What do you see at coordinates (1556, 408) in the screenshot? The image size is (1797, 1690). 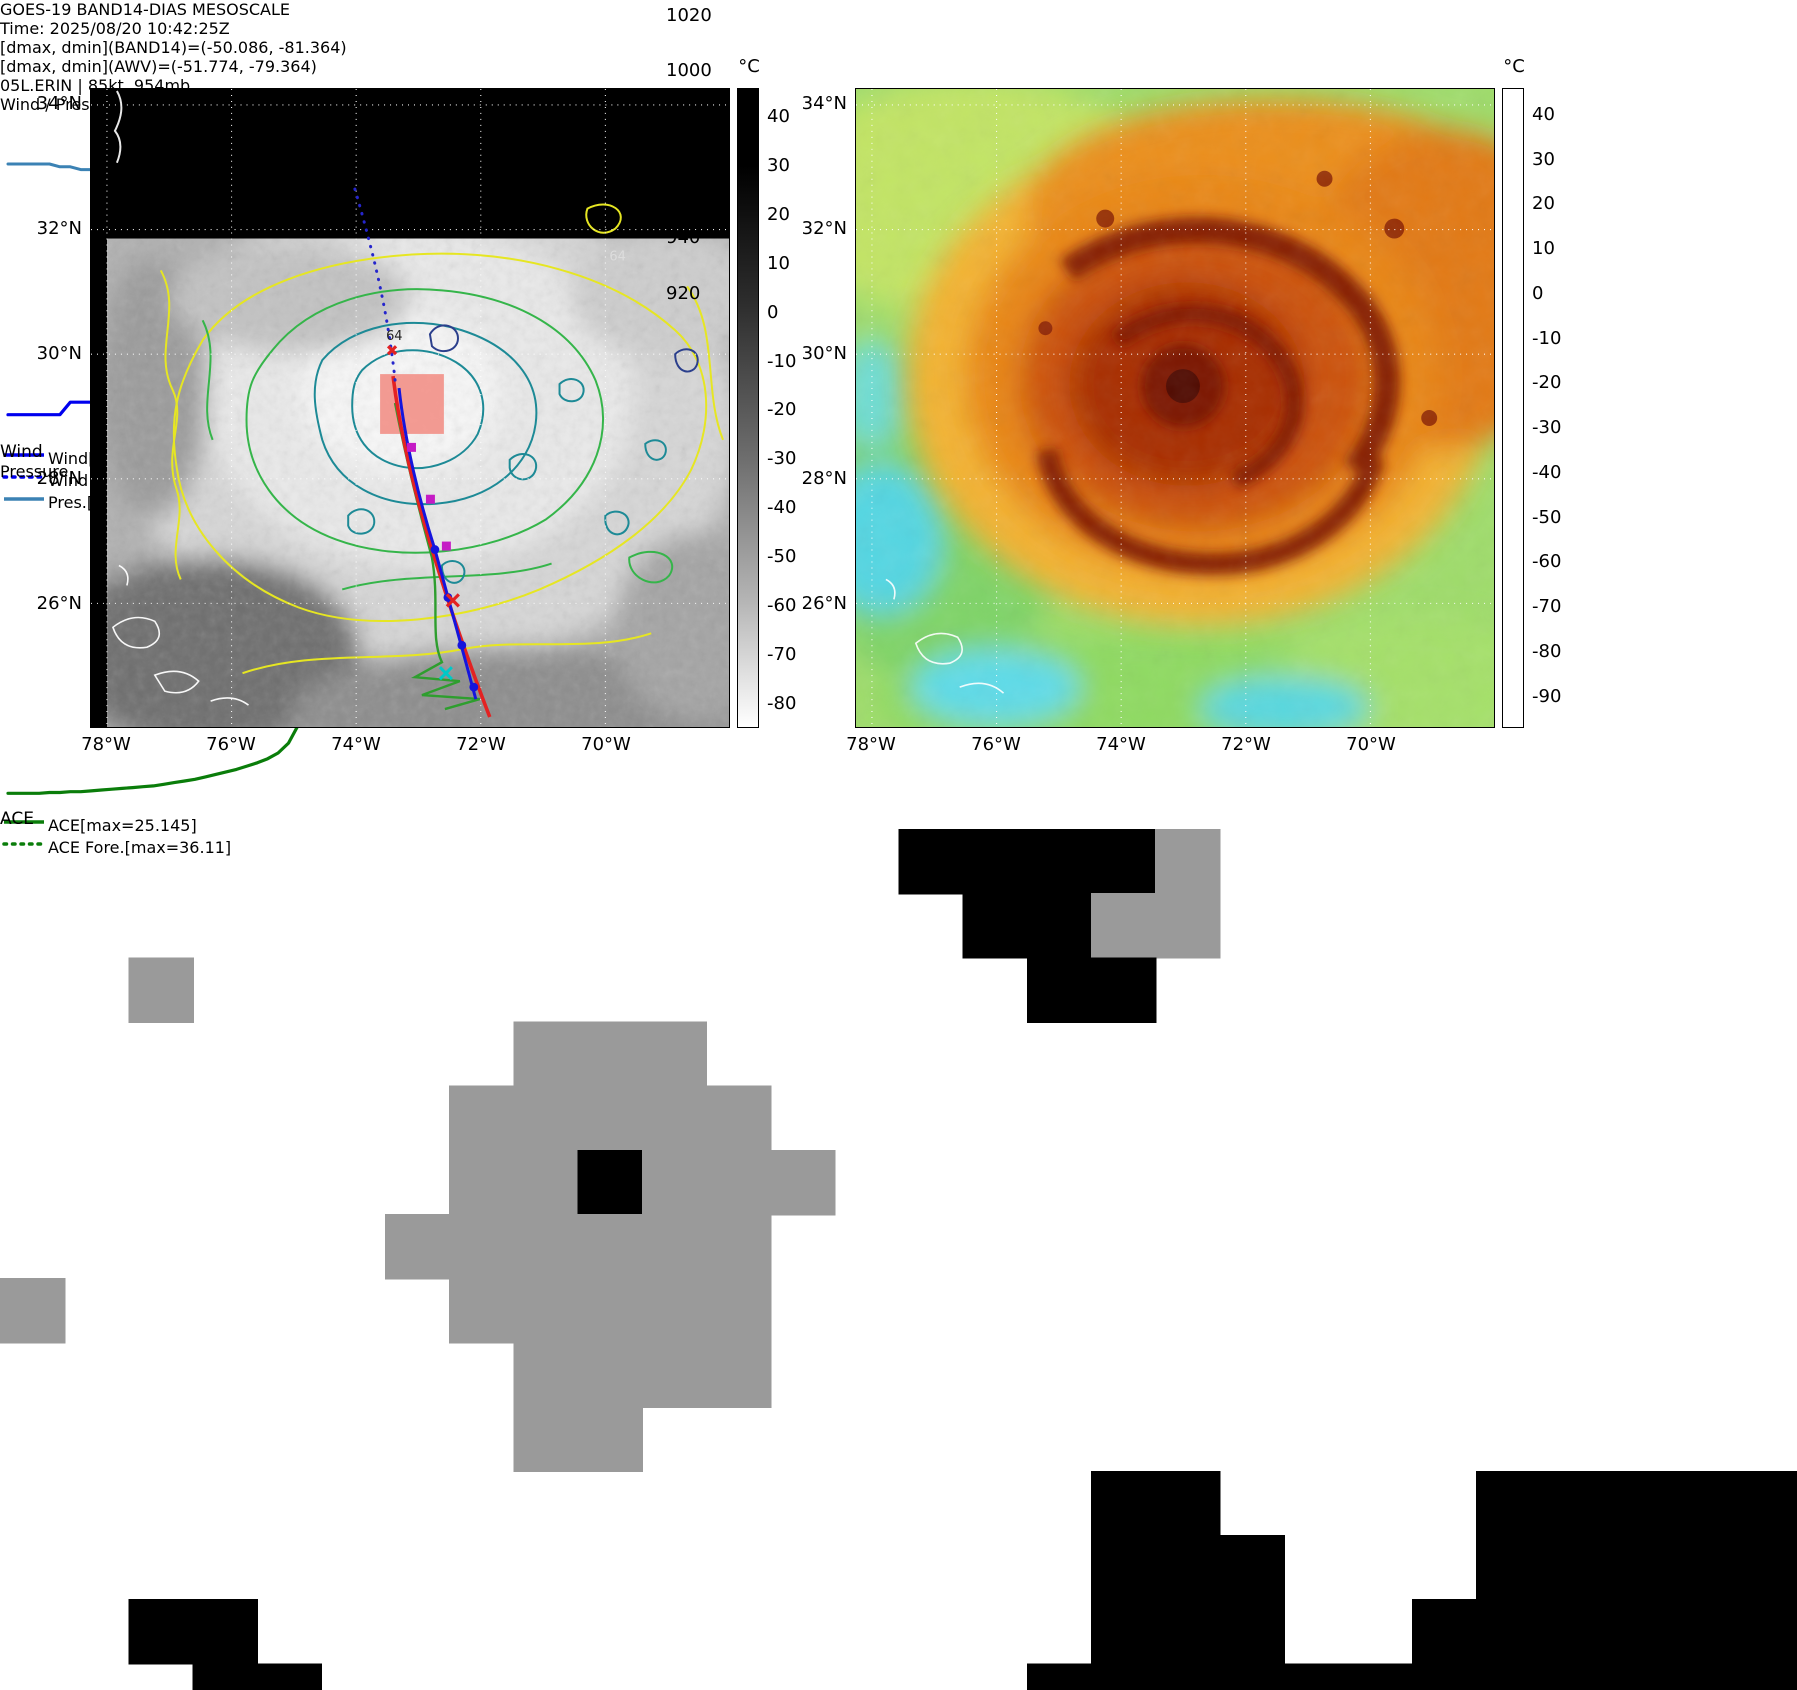 I see `colorbar-ticks: 40 30 20 10 0 -10 -20 -30 -40 -50 -60 -70 -80 -90` at bounding box center [1556, 408].